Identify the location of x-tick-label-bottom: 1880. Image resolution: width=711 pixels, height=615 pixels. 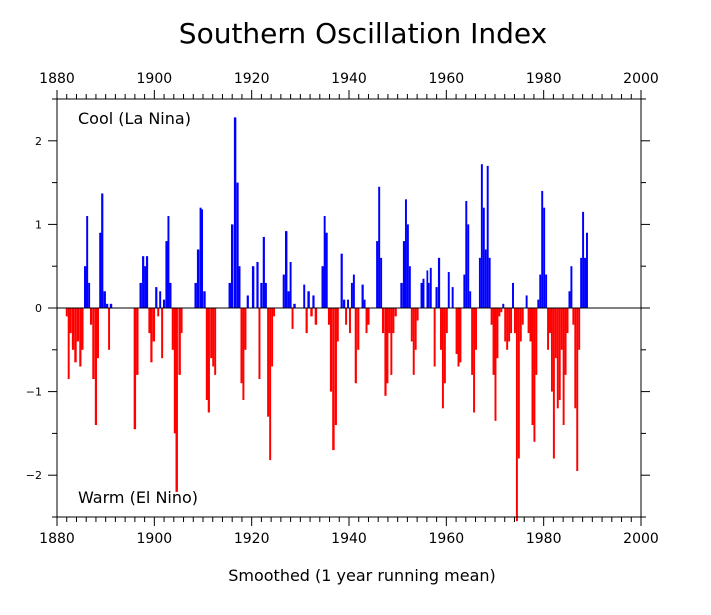
(57, 539).